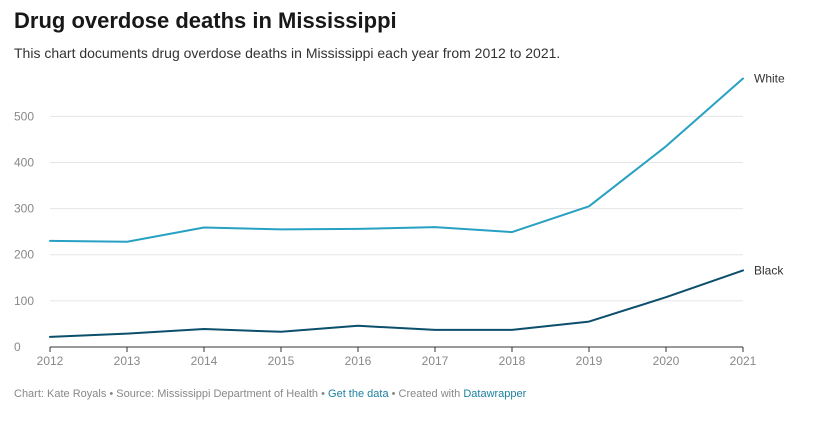  I want to click on y-tick-label: 200, so click(24, 255).